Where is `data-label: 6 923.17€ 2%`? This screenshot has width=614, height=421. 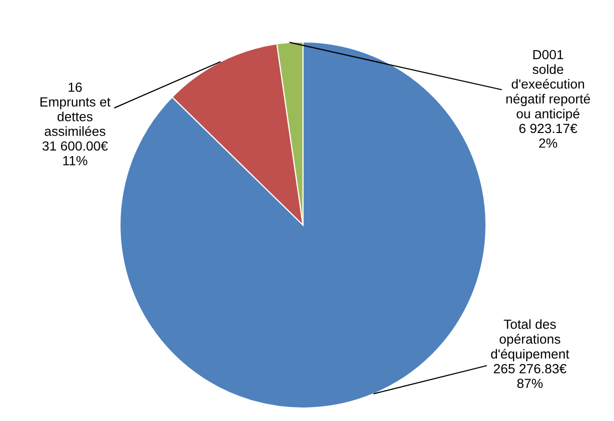
data-label: 6 923.17€ 2% is located at coordinates (548, 136).